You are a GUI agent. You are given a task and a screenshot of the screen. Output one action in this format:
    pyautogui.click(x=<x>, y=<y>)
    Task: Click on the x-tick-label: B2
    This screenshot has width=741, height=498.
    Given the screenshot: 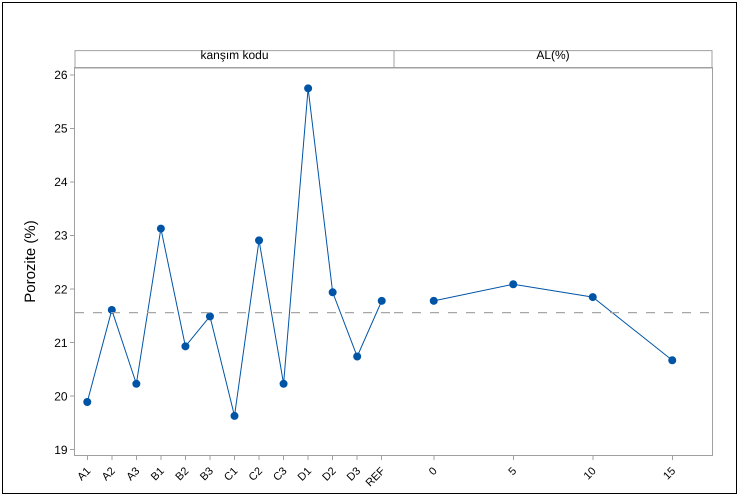 What is the action you would take?
    pyautogui.click(x=182, y=474)
    